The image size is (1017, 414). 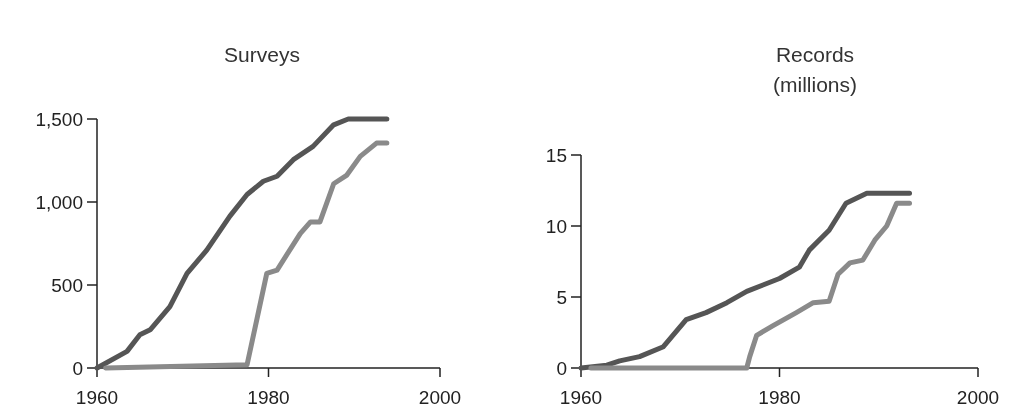 What do you see at coordinates (67, 285) in the screenshot?
I see `y-tick-label: 500` at bounding box center [67, 285].